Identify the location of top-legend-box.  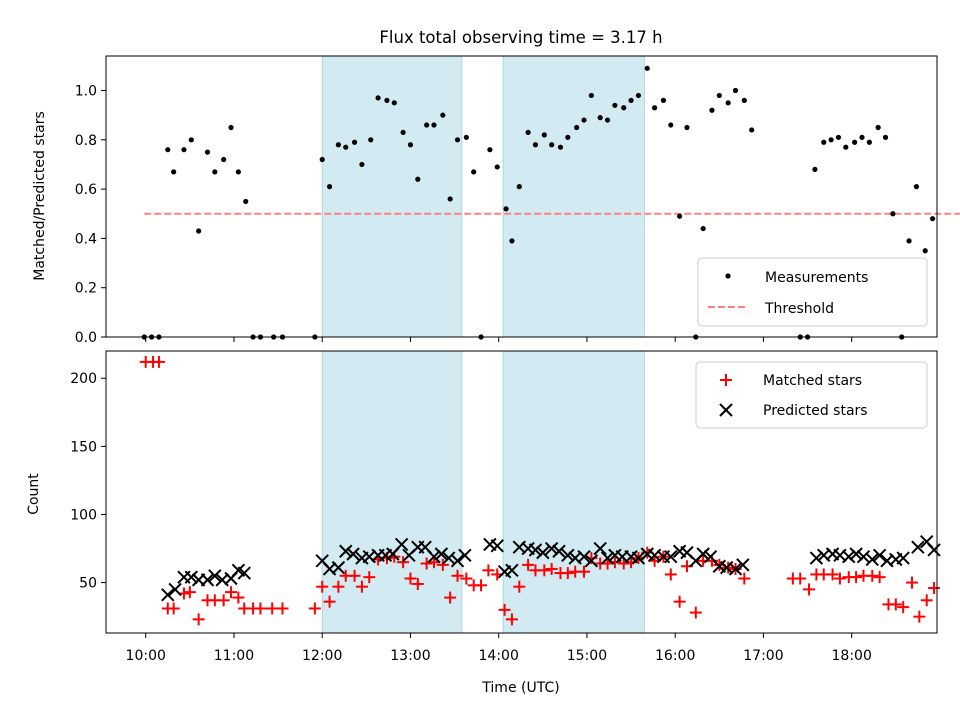
(812, 292).